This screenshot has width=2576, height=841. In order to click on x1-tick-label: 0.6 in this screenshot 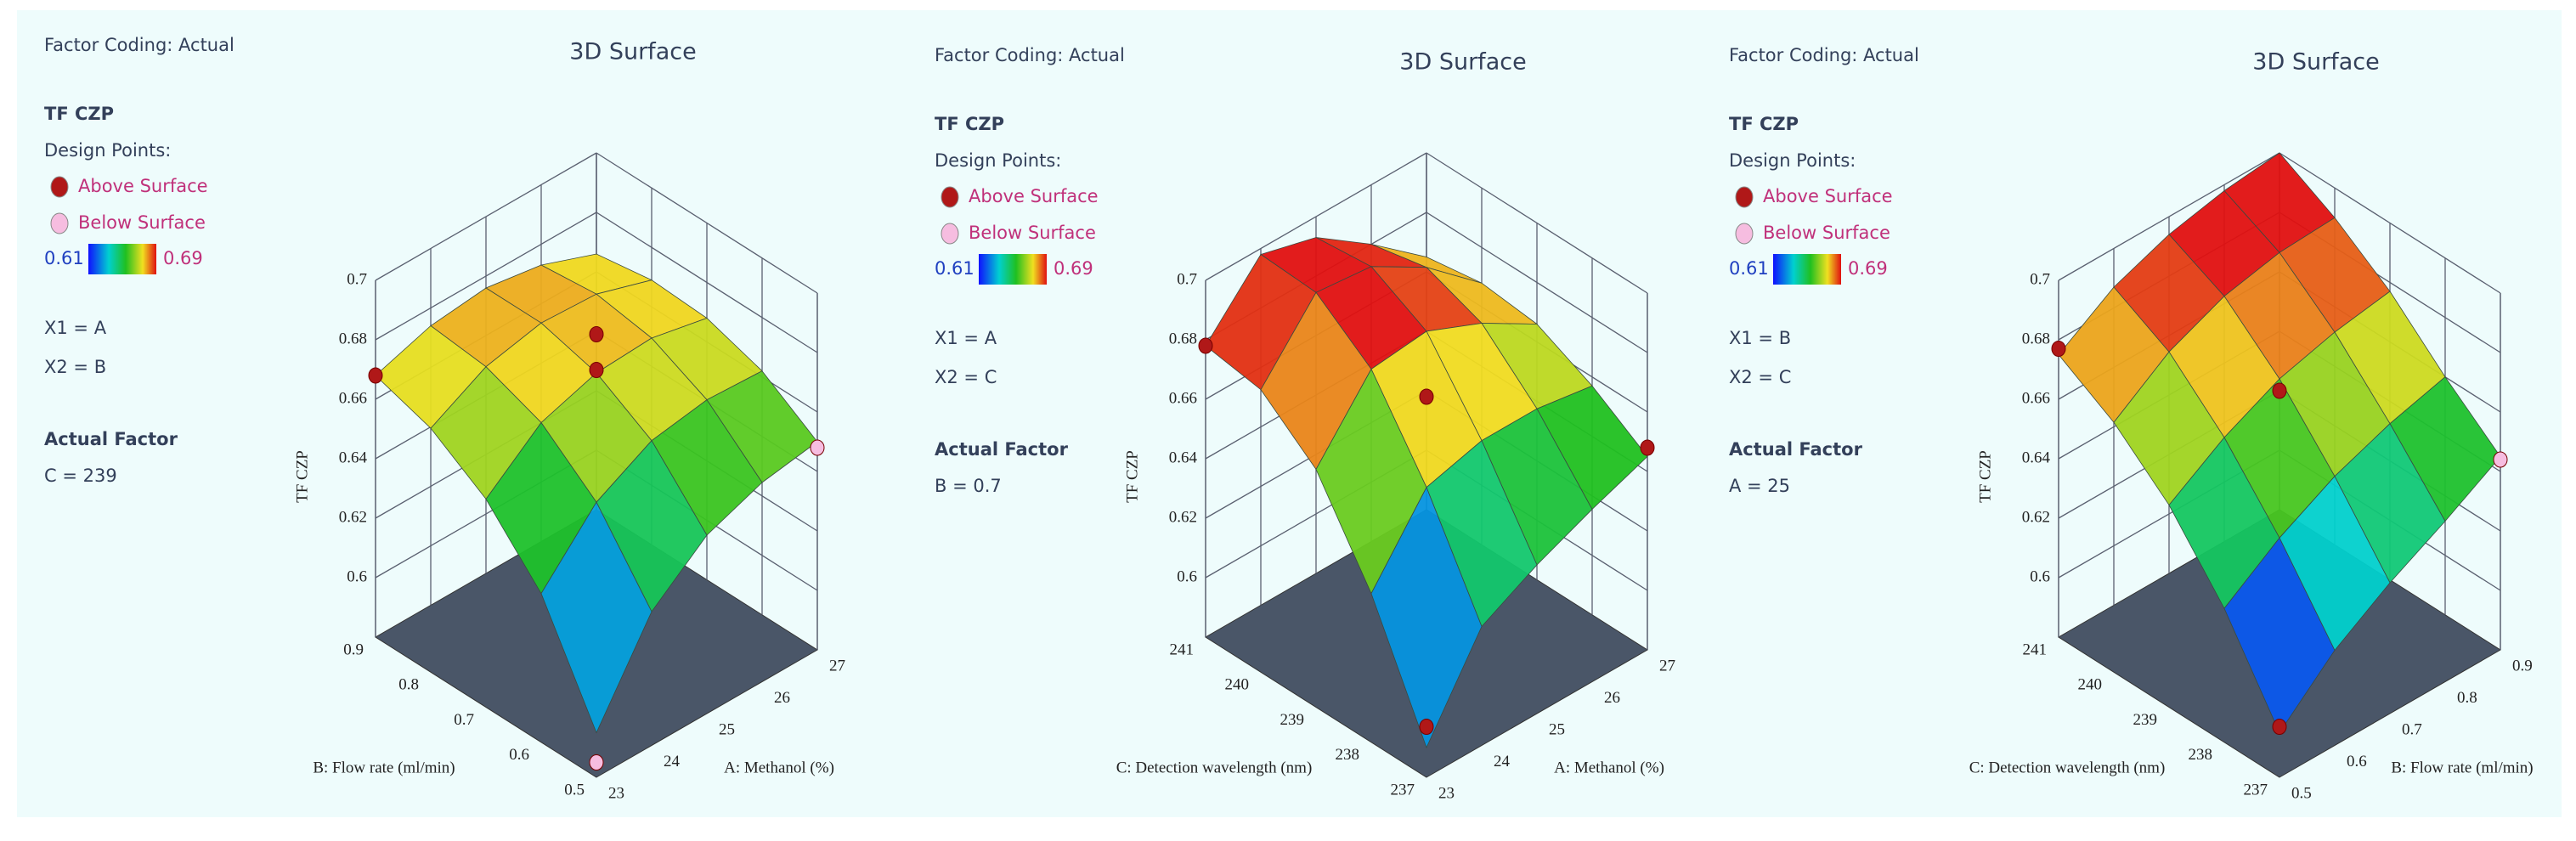, I will do `click(2357, 761)`.